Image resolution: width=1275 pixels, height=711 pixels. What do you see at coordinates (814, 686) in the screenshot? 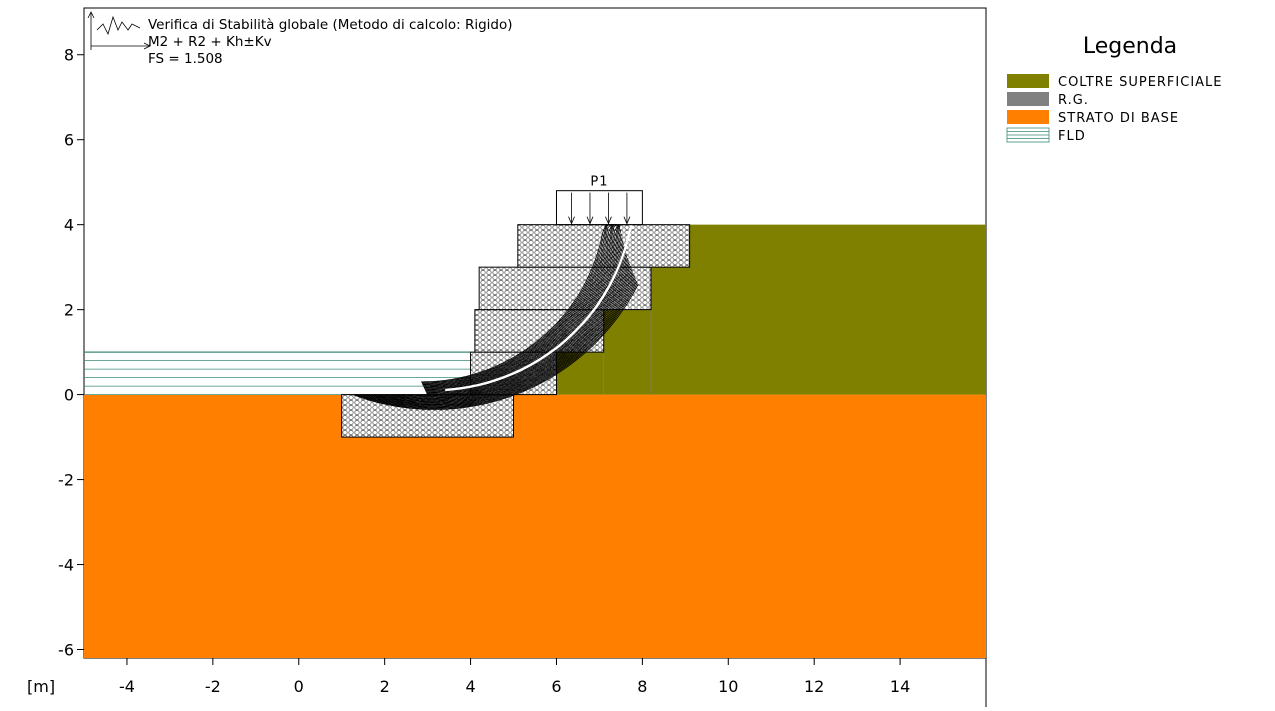
I see `x-tick-label: 12` at bounding box center [814, 686].